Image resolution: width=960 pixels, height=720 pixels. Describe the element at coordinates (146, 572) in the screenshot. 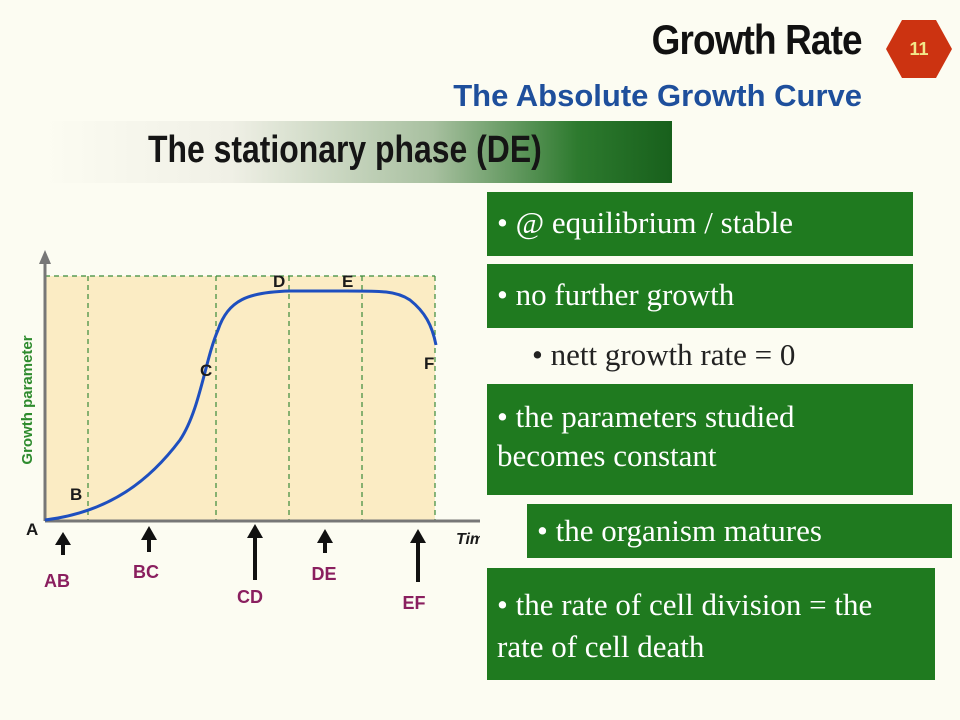

I see `phase-label-bc: BC` at that location.